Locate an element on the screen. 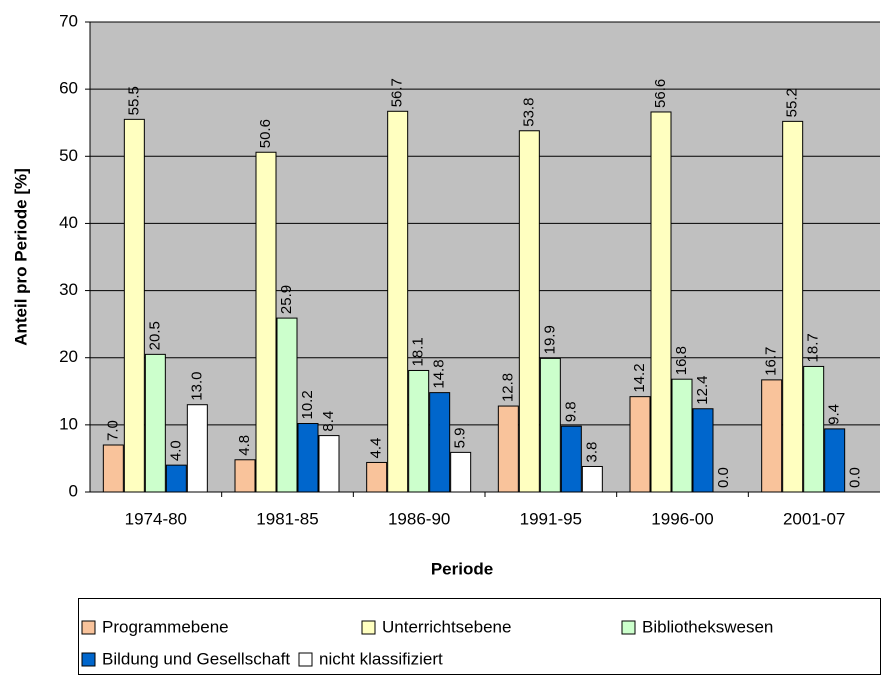 The image size is (881, 675). x-axis-label: Periode is located at coordinates (462, 568).